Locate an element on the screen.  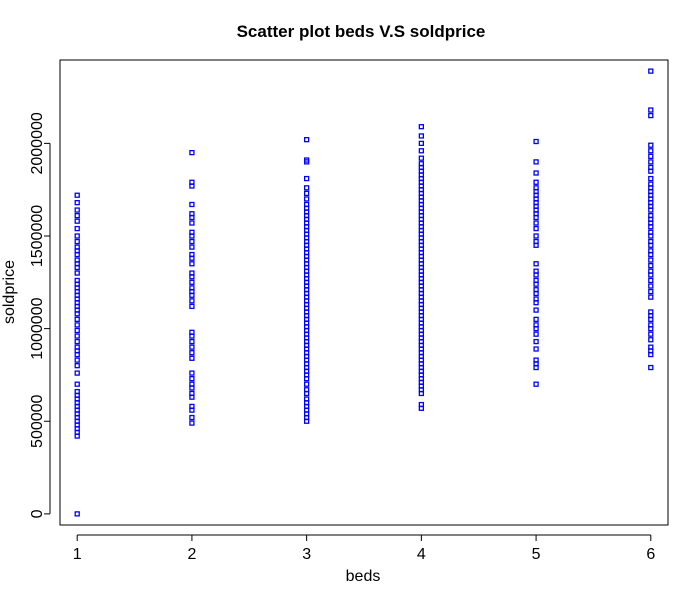
y-tick-label: 1000000 is located at coordinates (37, 328).